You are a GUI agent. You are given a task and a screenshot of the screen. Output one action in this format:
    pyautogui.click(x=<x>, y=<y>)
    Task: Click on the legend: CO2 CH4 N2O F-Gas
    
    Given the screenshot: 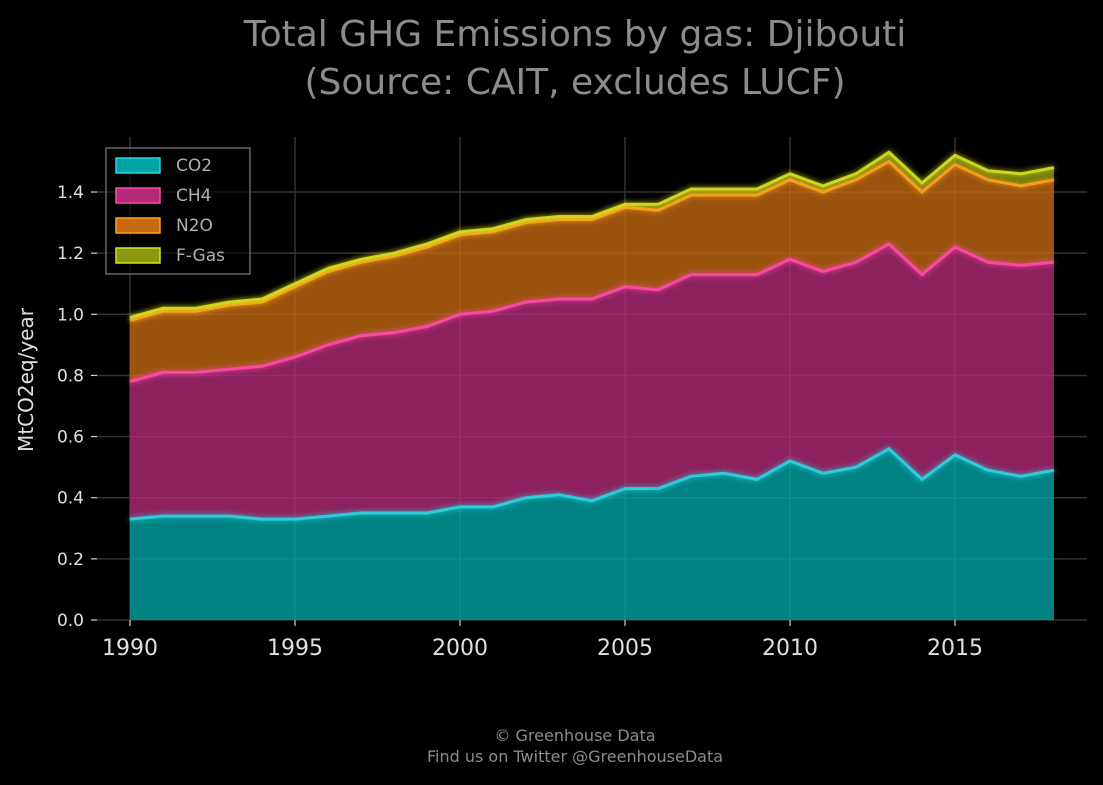 What is the action you would take?
    pyautogui.click(x=178, y=211)
    